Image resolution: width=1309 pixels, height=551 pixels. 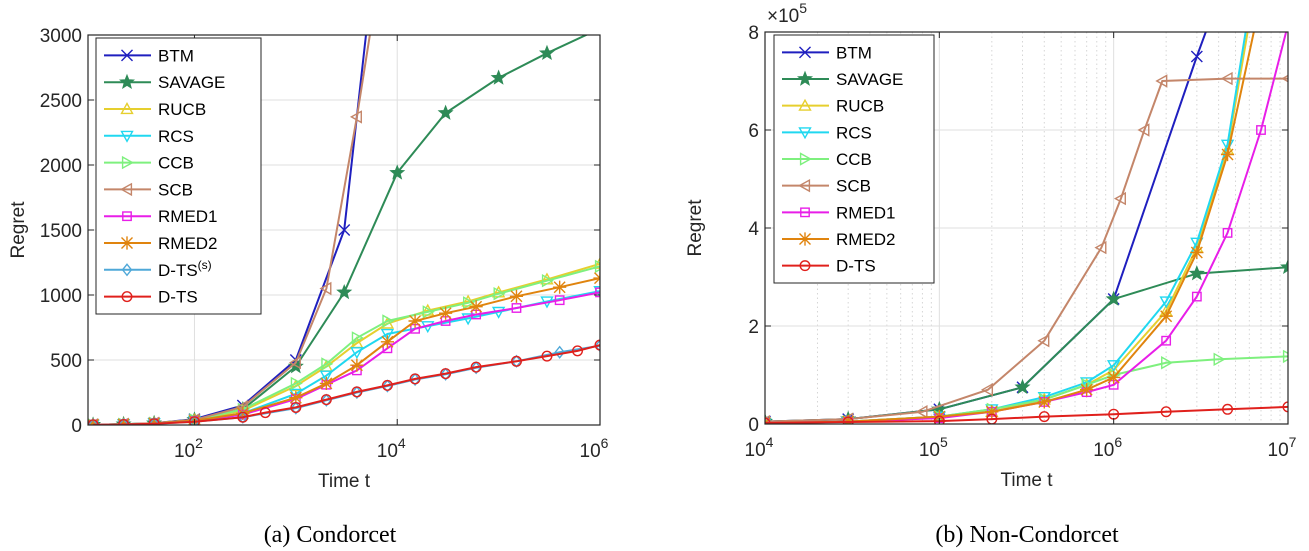 I want to click on legend-entry: D-TS(s), so click(x=158, y=269).